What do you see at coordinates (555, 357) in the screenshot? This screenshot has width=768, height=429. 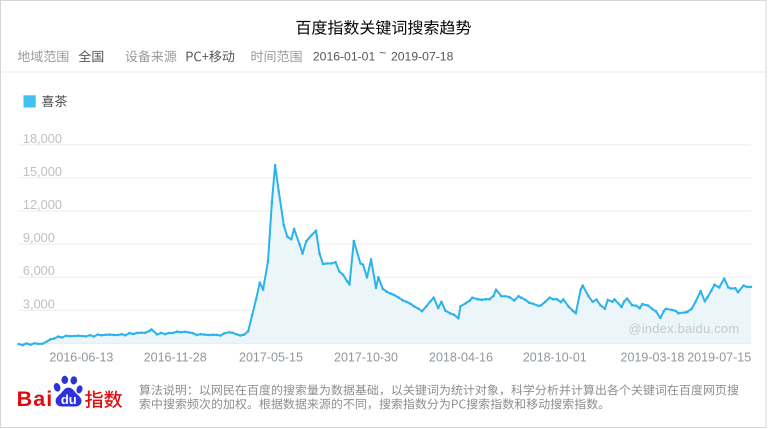 I see `svg-text: 2018-10-01` at bounding box center [555, 357].